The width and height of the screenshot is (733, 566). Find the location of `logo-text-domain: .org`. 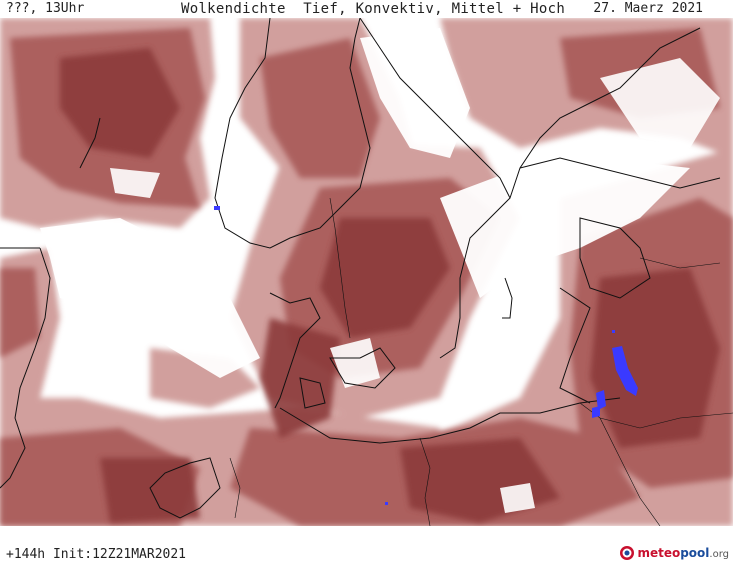

logo-text-domain: .org is located at coordinates (719, 554).